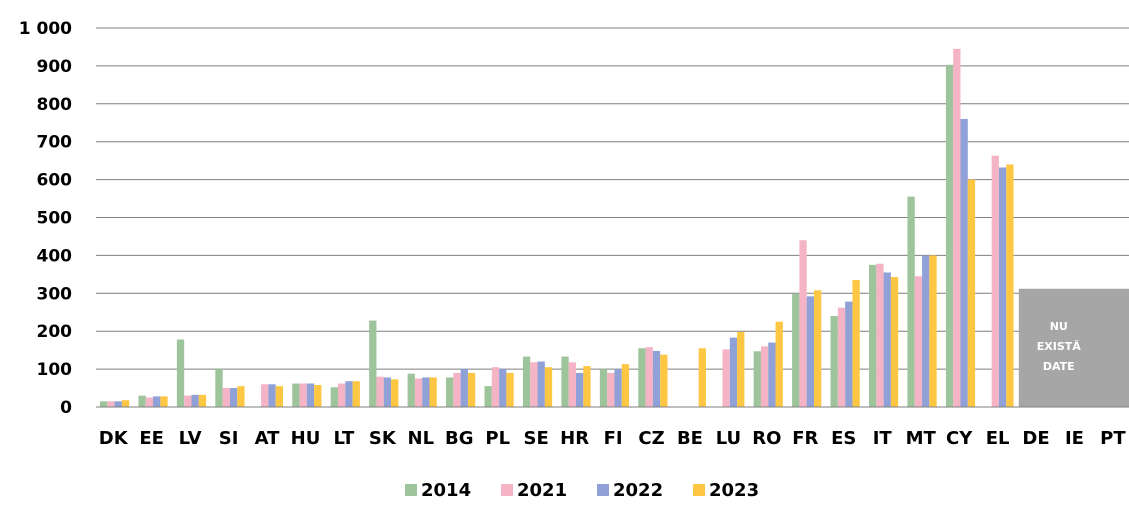 Image resolution: width=1129 pixels, height=507 pixels. Describe the element at coordinates (921, 438) in the screenshot. I see `x-tick-label: MT` at that location.